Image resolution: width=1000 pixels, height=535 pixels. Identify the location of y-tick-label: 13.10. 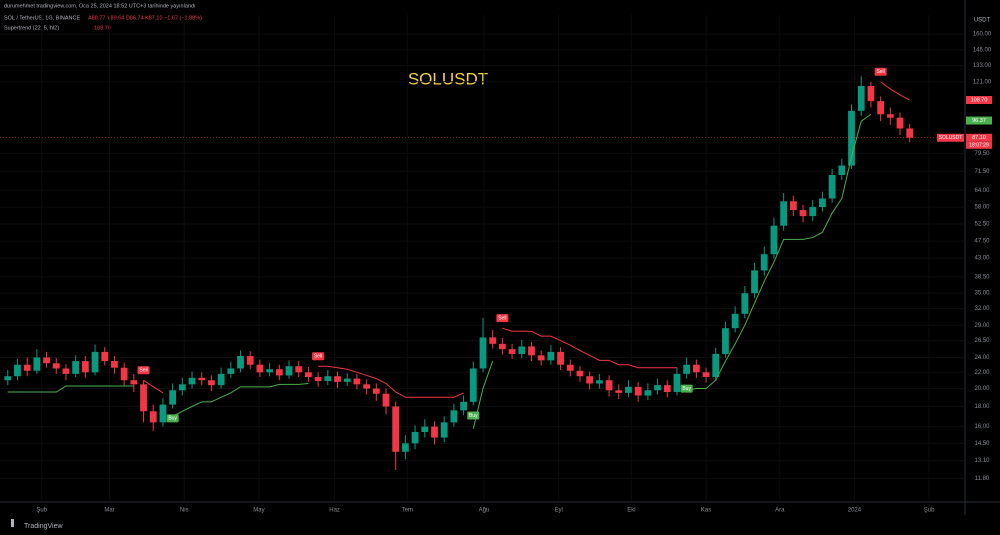
(982, 461).